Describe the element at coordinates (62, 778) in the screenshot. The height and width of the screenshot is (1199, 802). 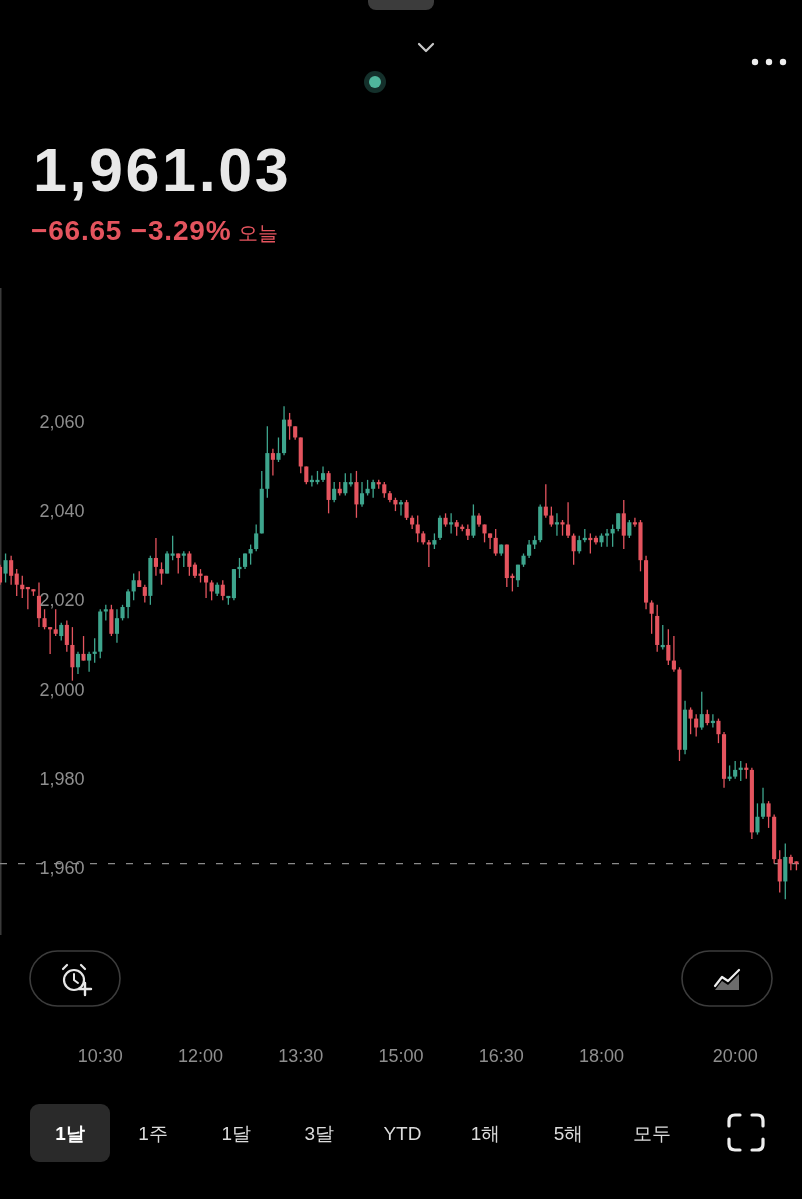
I see `y-tick-label: 1,980` at that location.